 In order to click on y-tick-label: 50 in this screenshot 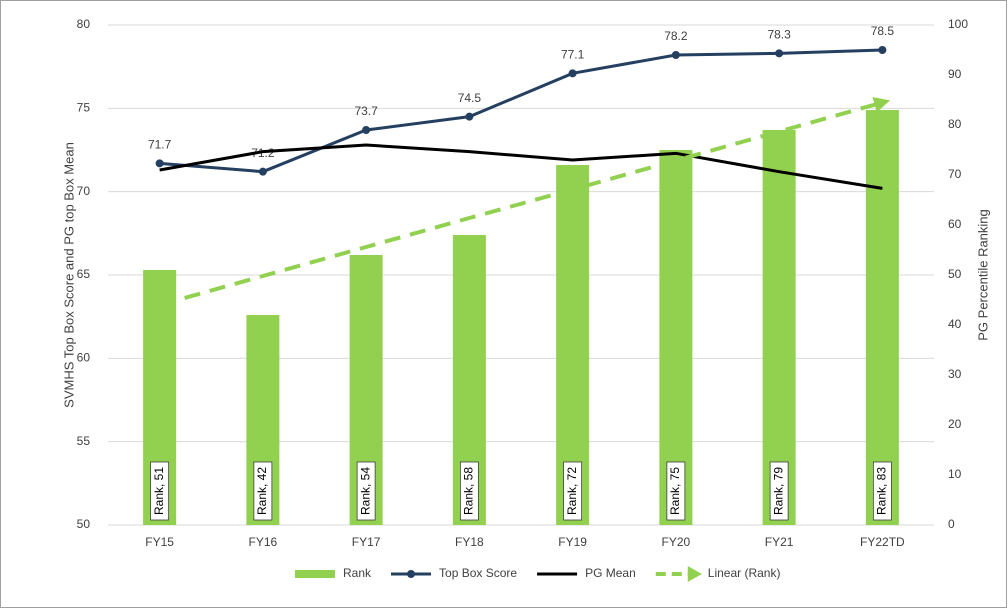, I will do `click(84, 524)`.